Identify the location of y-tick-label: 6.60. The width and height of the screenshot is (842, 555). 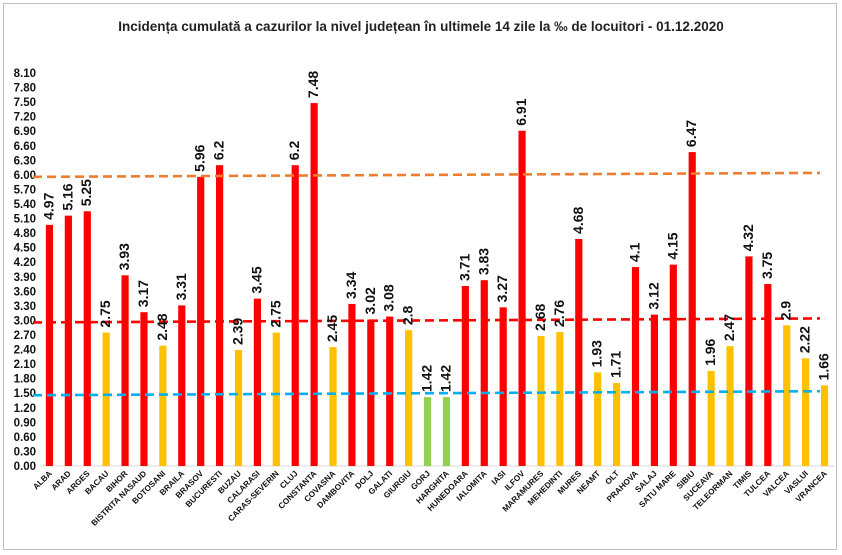
(25, 147).